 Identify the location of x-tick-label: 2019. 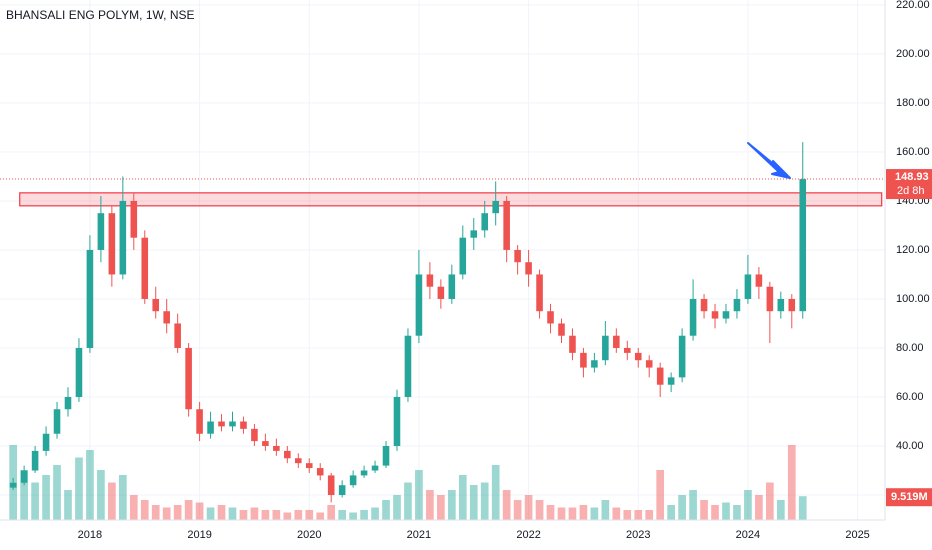
(199, 535).